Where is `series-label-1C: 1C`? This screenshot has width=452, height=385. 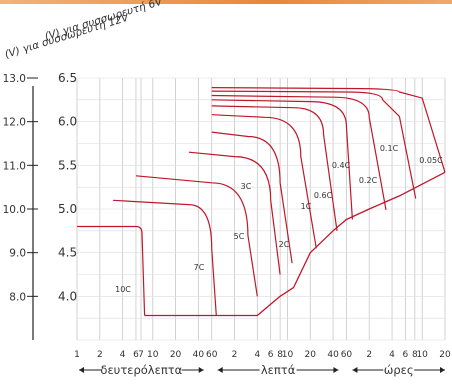 series-label-1C: 1C is located at coordinates (306, 206).